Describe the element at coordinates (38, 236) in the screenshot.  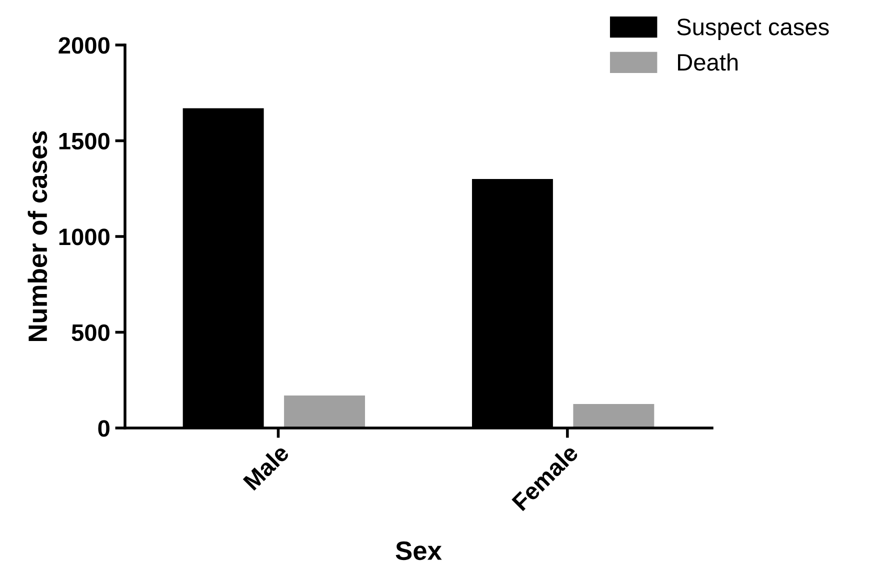
I see `y-axis-title: Number of cases` at that location.